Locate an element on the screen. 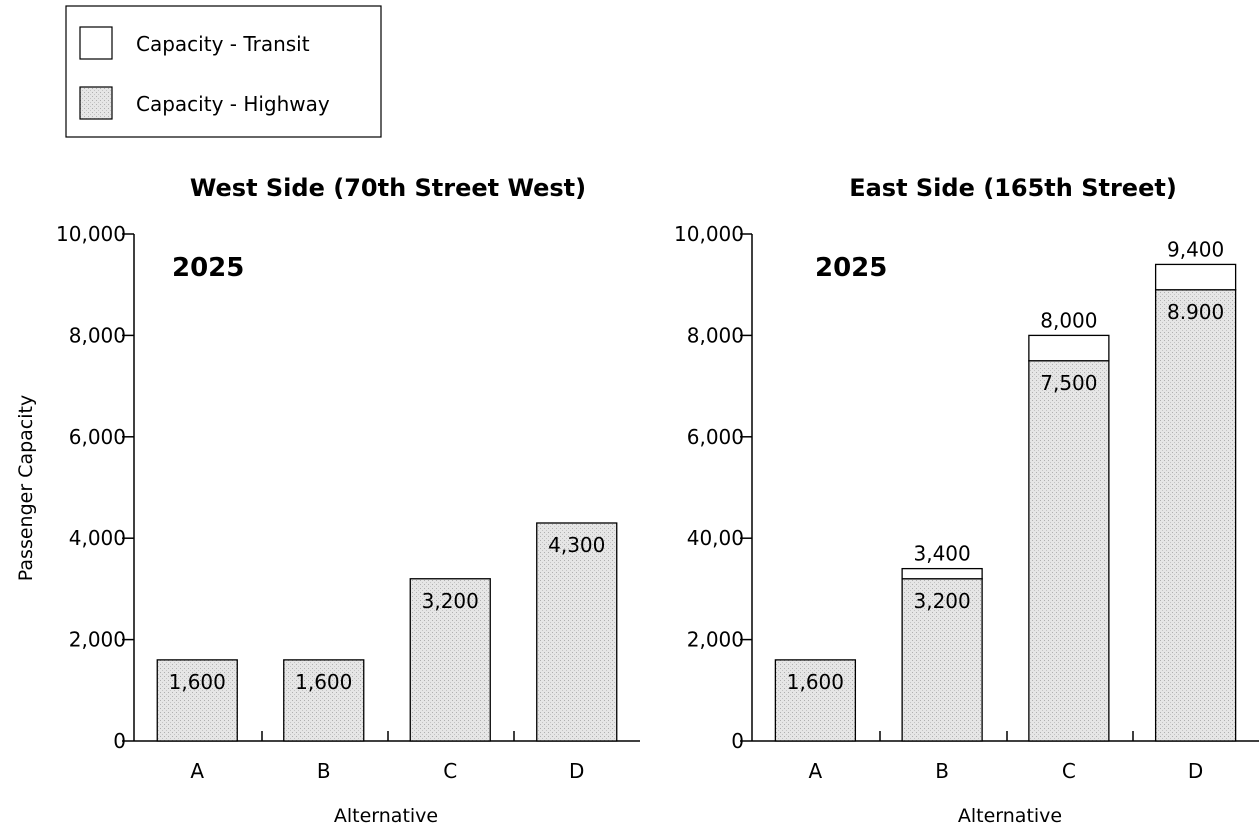 The image size is (1259, 832). east-annotation: 2025 is located at coordinates (851, 268).